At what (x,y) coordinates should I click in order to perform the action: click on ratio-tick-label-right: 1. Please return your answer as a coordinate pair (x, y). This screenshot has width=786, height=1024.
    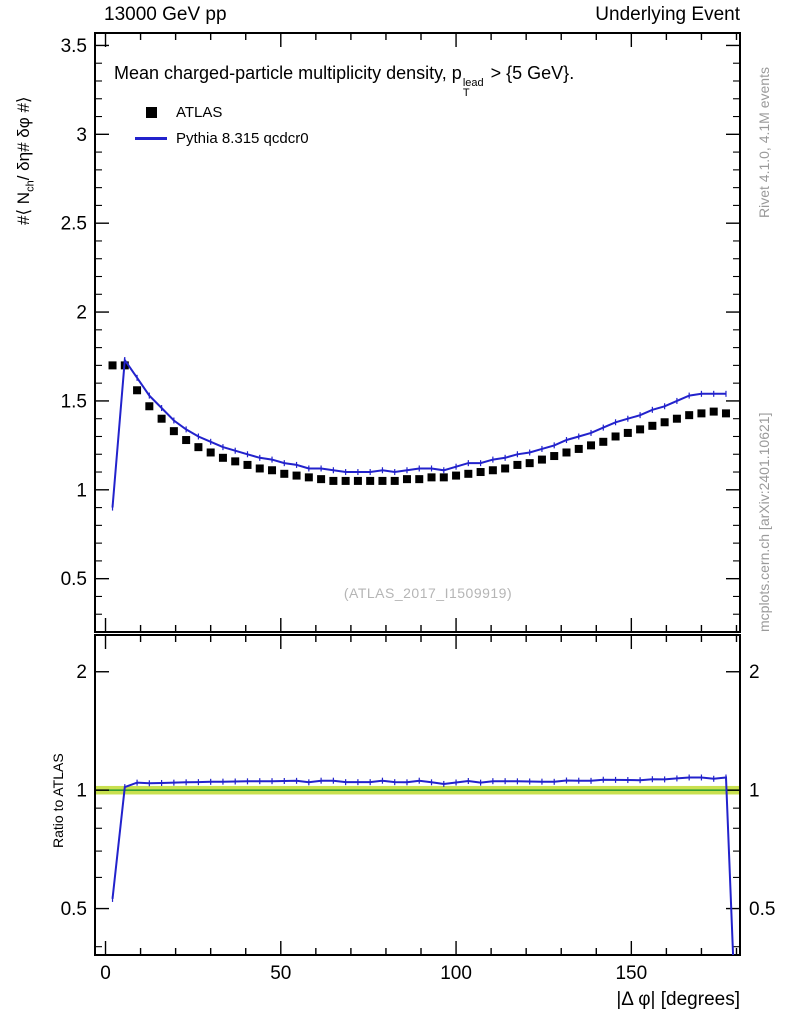
    Looking at the image, I should click on (754, 791).